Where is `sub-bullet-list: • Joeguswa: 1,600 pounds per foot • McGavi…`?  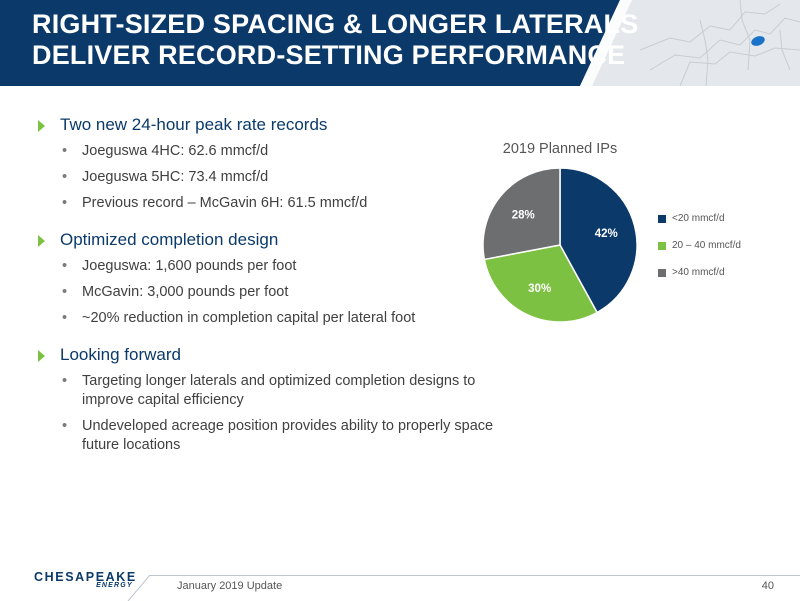
sub-bullet-list: • Joeguswa: 1,600 pounds per foot • McGavi… is located at coordinates (271, 292).